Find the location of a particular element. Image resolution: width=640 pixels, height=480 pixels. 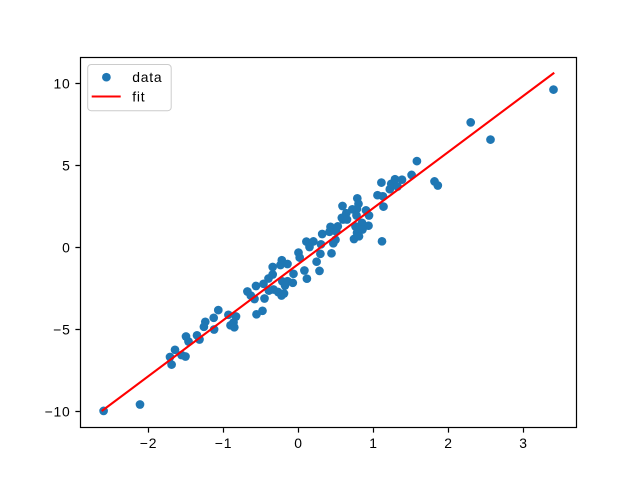

svg-text: fit is located at coordinates (138, 96).